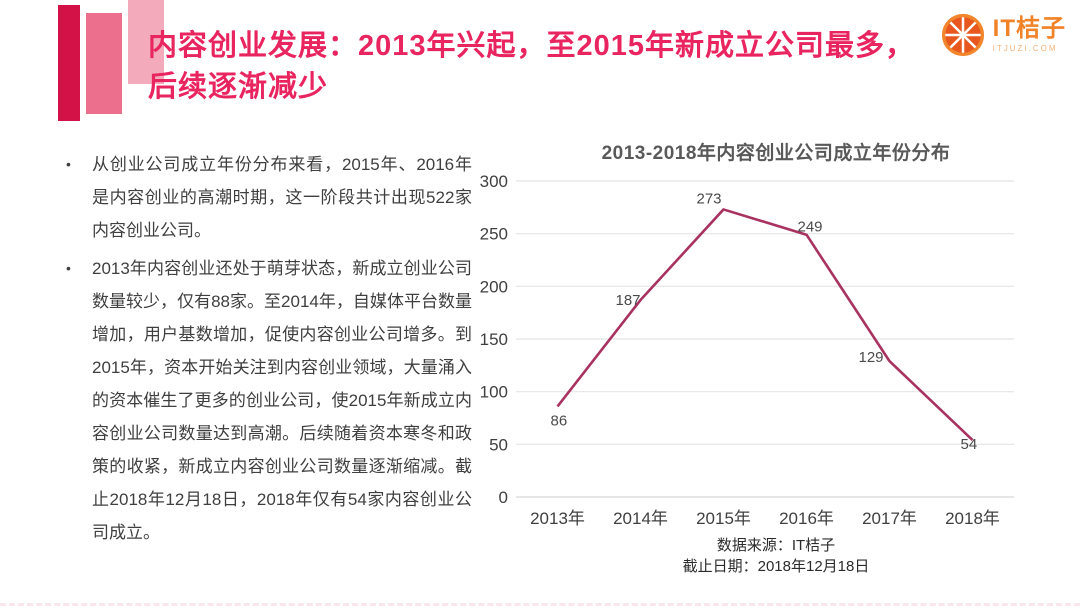 The width and height of the screenshot is (1080, 608). Describe the element at coordinates (776, 153) in the screenshot. I see `chart-title: 2013-2018年内容创业公司成立年份分布` at that location.